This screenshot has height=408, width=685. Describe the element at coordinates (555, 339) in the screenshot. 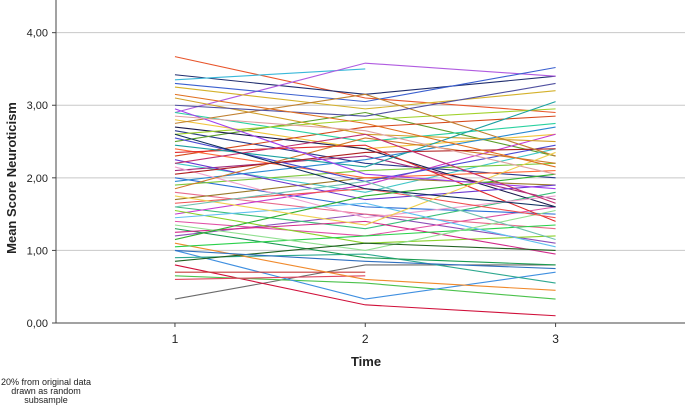

I see `x-tick-label: 3` at that location.